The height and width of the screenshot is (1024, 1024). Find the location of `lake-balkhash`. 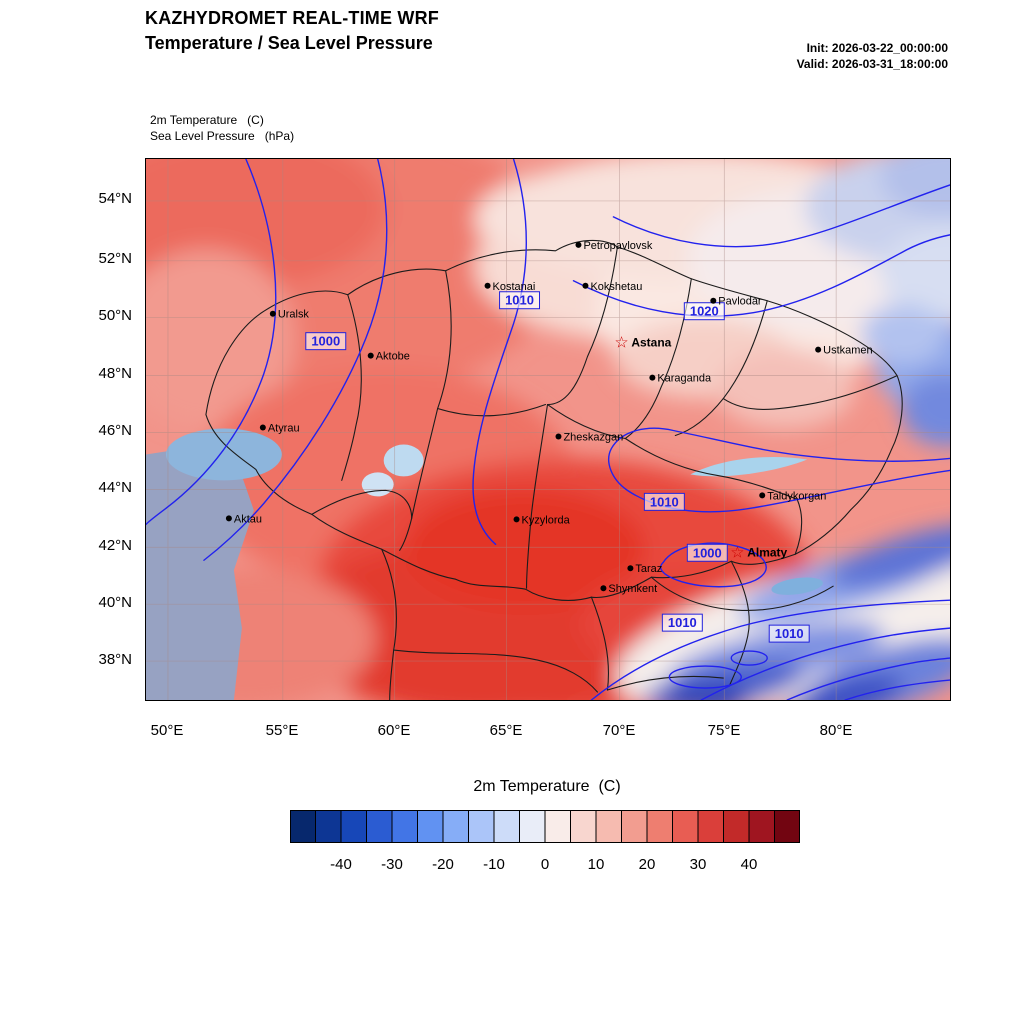

lake-balkhash is located at coordinates (749, 466).